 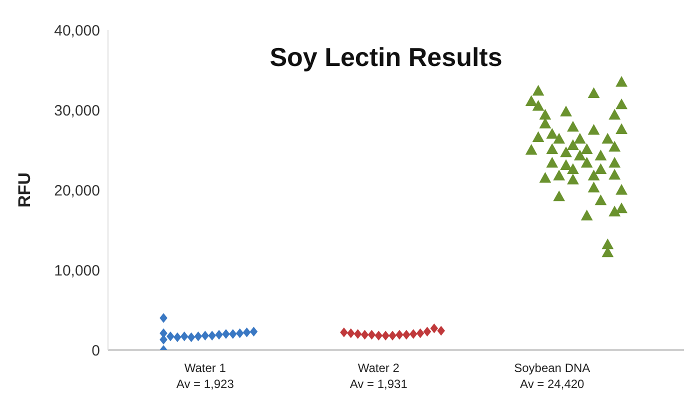 I want to click on y-tick-label: 0, so click(x=96, y=351).